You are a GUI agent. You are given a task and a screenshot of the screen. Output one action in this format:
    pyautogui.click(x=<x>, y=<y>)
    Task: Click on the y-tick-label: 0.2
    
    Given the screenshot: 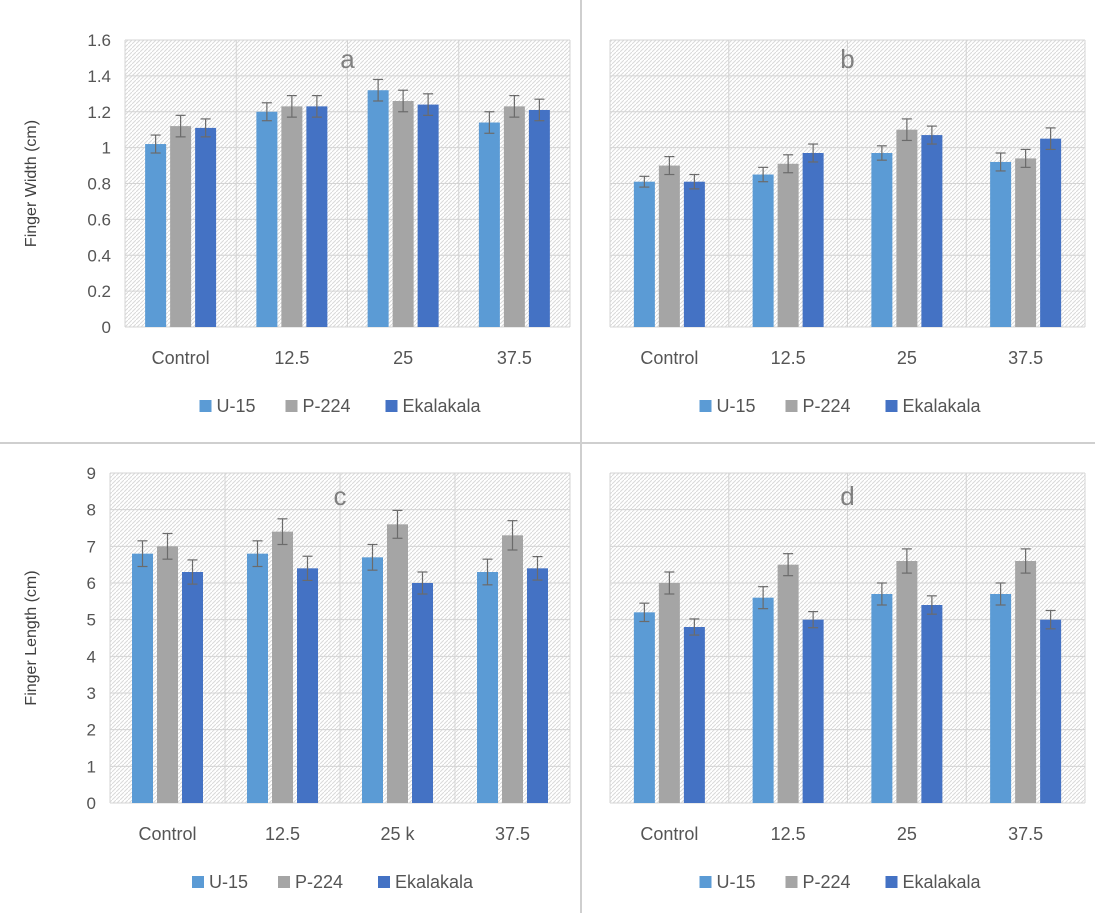 What is the action you would take?
    pyautogui.click(x=99, y=291)
    